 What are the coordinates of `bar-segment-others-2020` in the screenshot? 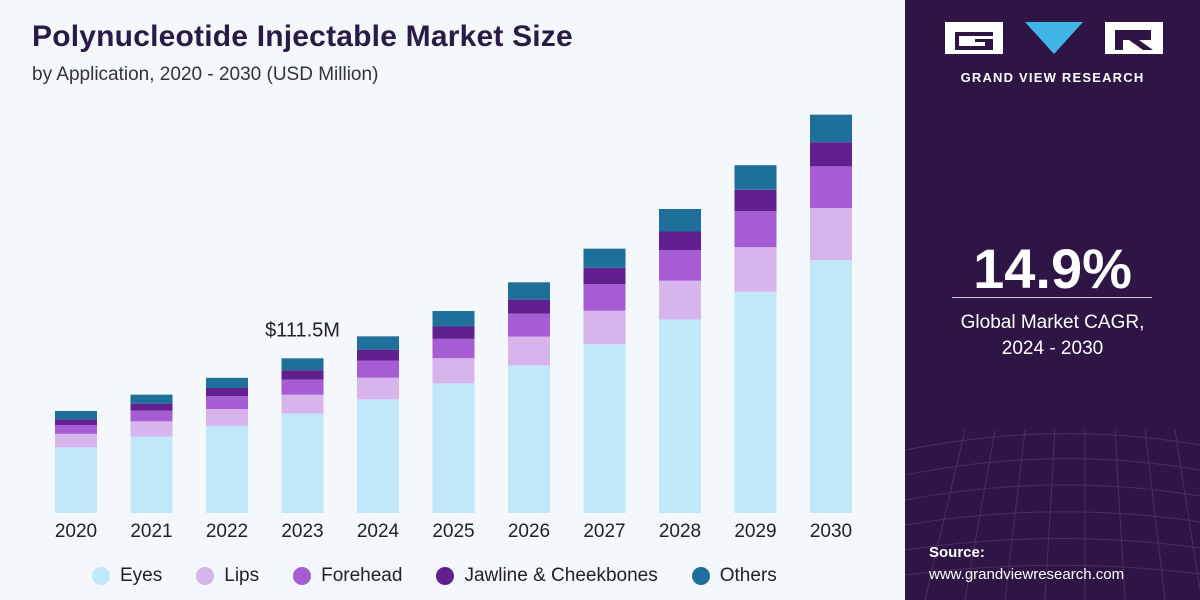 It's located at (76, 415).